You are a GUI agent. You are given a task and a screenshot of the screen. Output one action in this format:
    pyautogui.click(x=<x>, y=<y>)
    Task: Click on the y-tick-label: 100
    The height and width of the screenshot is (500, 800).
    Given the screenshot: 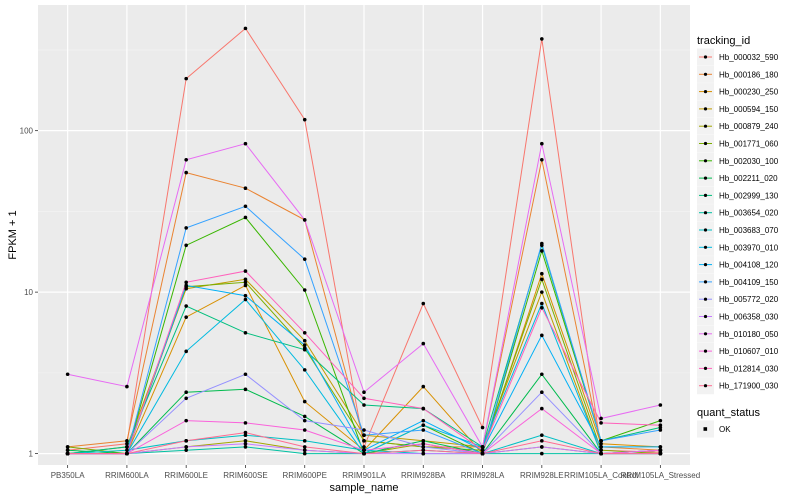 What is the action you would take?
    pyautogui.click(x=27, y=131)
    